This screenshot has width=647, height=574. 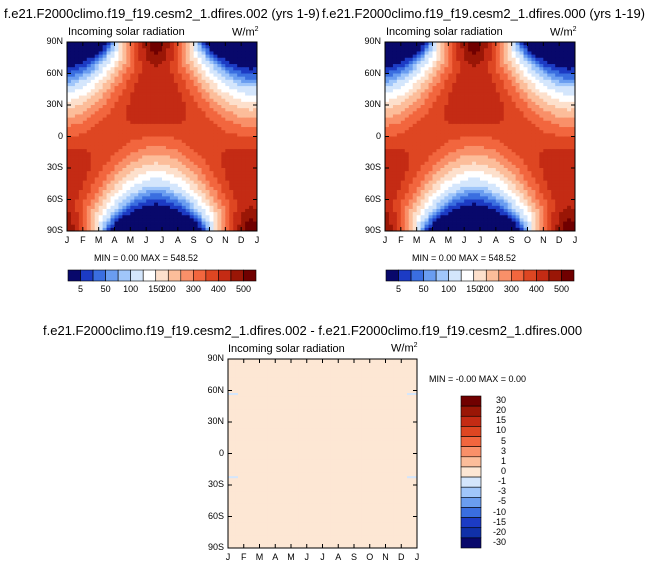 I want to click on left-colorbar-box, so click(x=112, y=275).